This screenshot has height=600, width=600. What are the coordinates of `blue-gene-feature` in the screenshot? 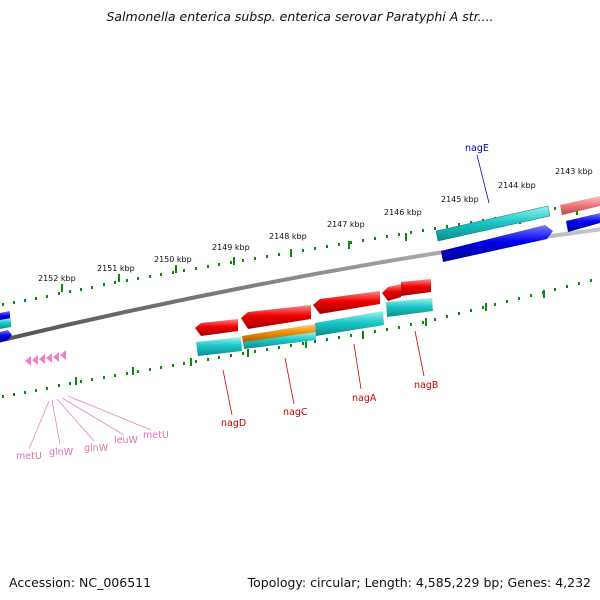 It's located at (6, 336).